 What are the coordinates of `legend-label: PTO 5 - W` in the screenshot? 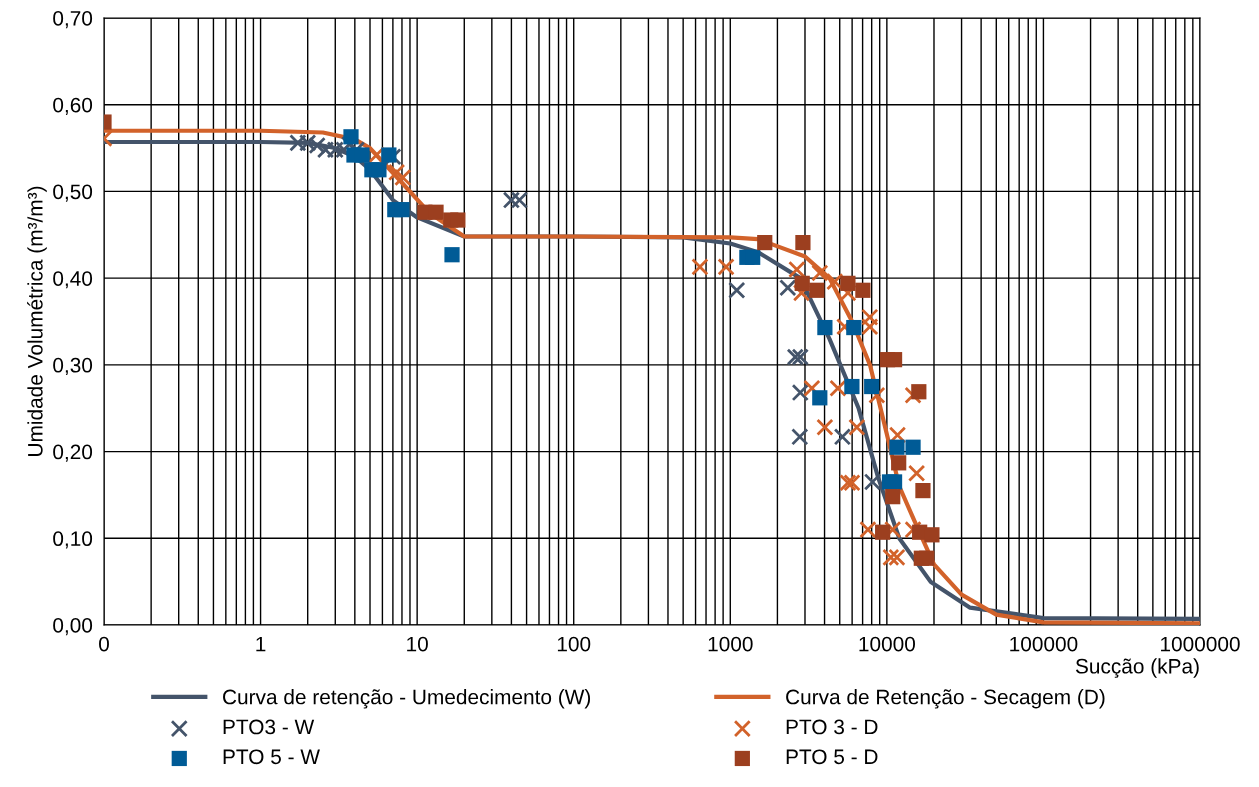 It's located at (271, 757).